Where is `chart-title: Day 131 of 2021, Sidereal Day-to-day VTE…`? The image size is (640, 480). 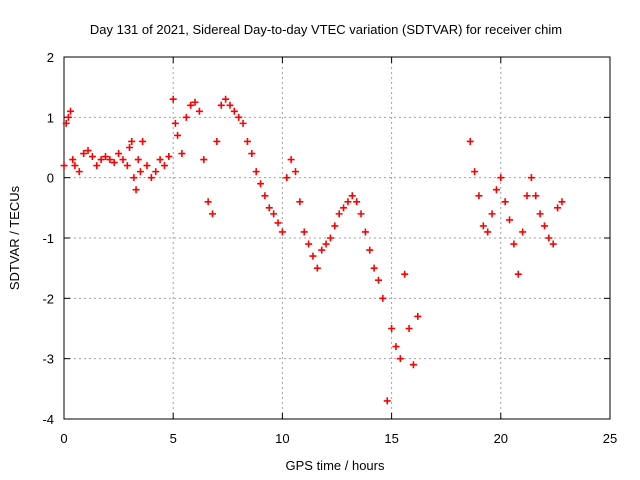
chart-title: Day 131 of 2021, Sidereal Day-to-day VTE… is located at coordinates (326, 29).